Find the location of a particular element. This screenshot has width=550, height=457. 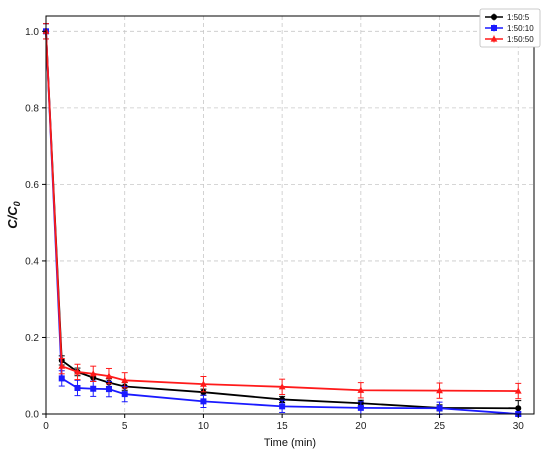

x-tick-label: 15 is located at coordinates (283, 426).